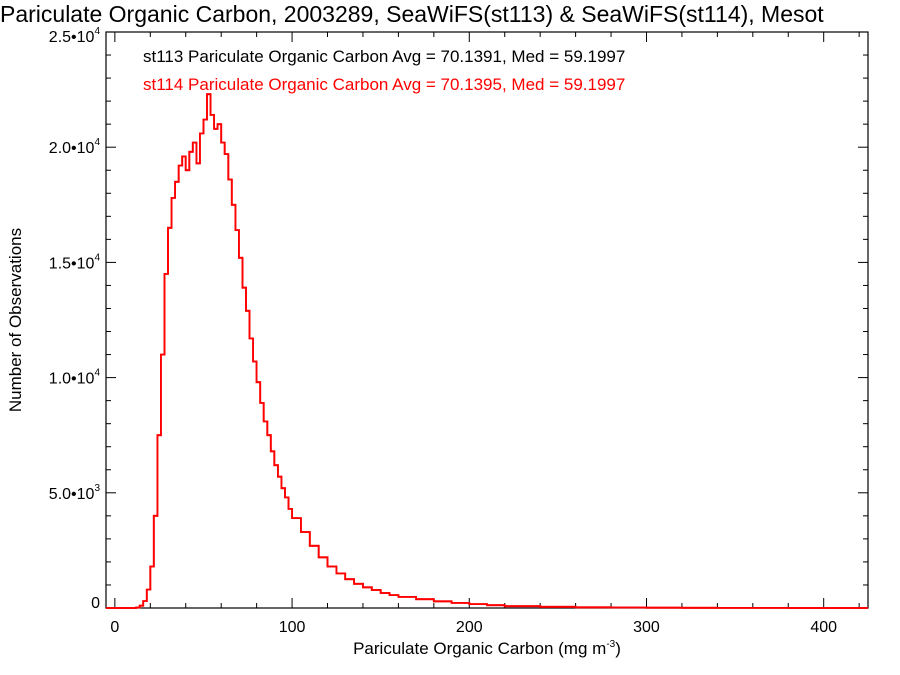 This screenshot has height=675, width=900. What do you see at coordinates (114, 627) in the screenshot?
I see `x-tick-label: 0` at bounding box center [114, 627].